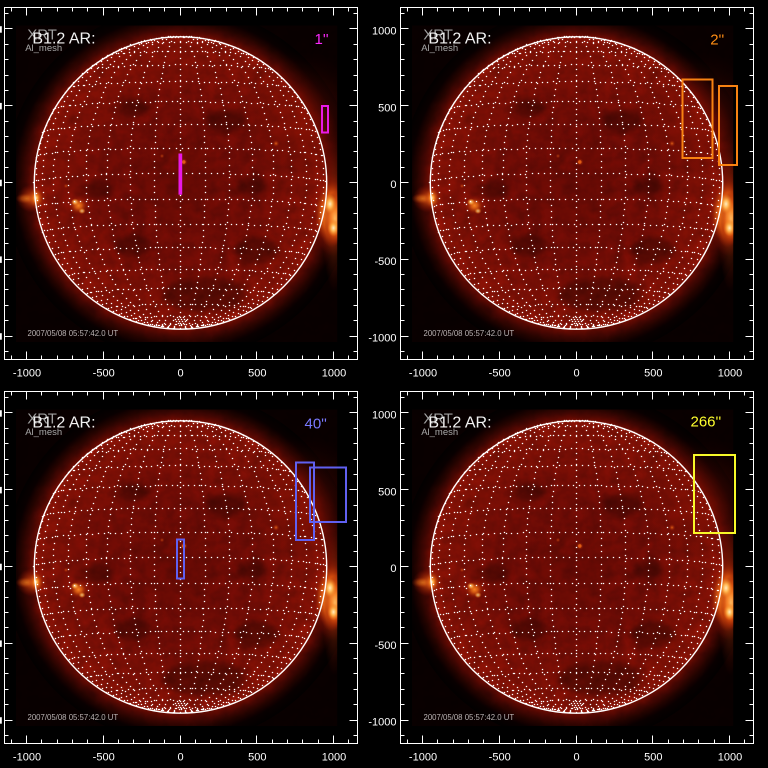 Image resolution: width=768 pixels, height=768 pixels. I want to click on svg-text: 1'', so click(322, 39).